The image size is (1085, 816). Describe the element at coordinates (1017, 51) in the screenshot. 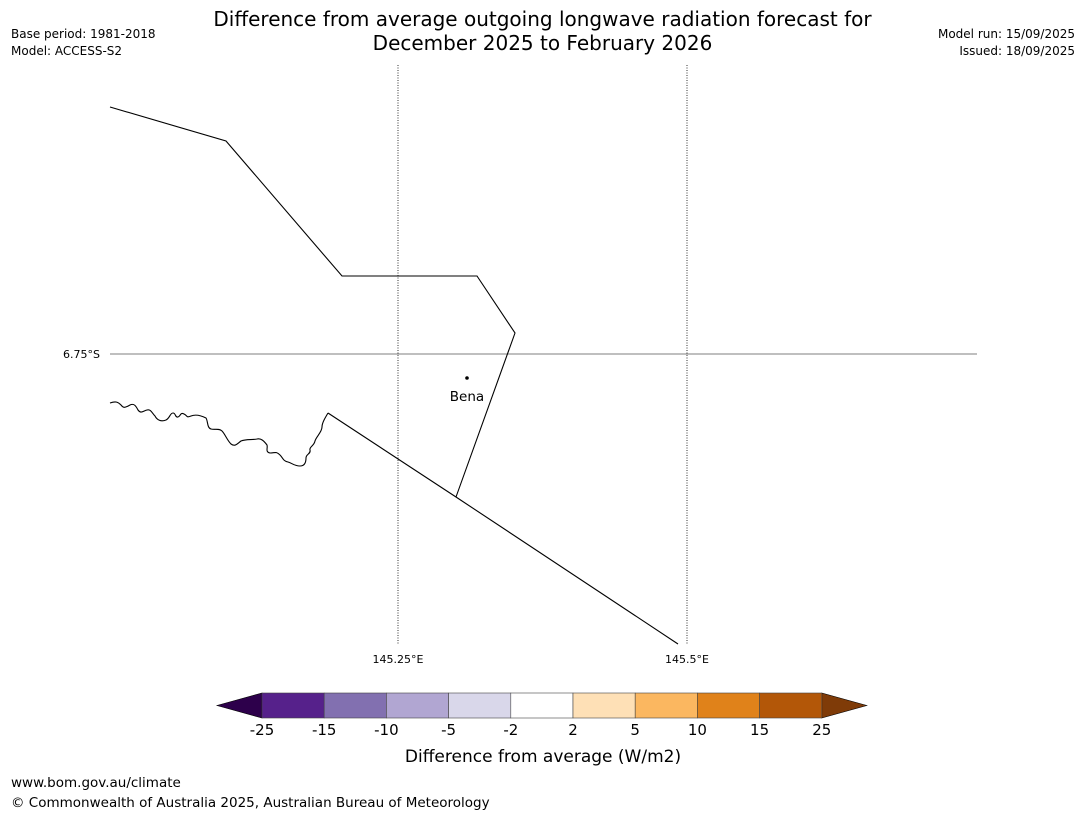

I see `issued-text: Issued: 18/09/2025` at that location.